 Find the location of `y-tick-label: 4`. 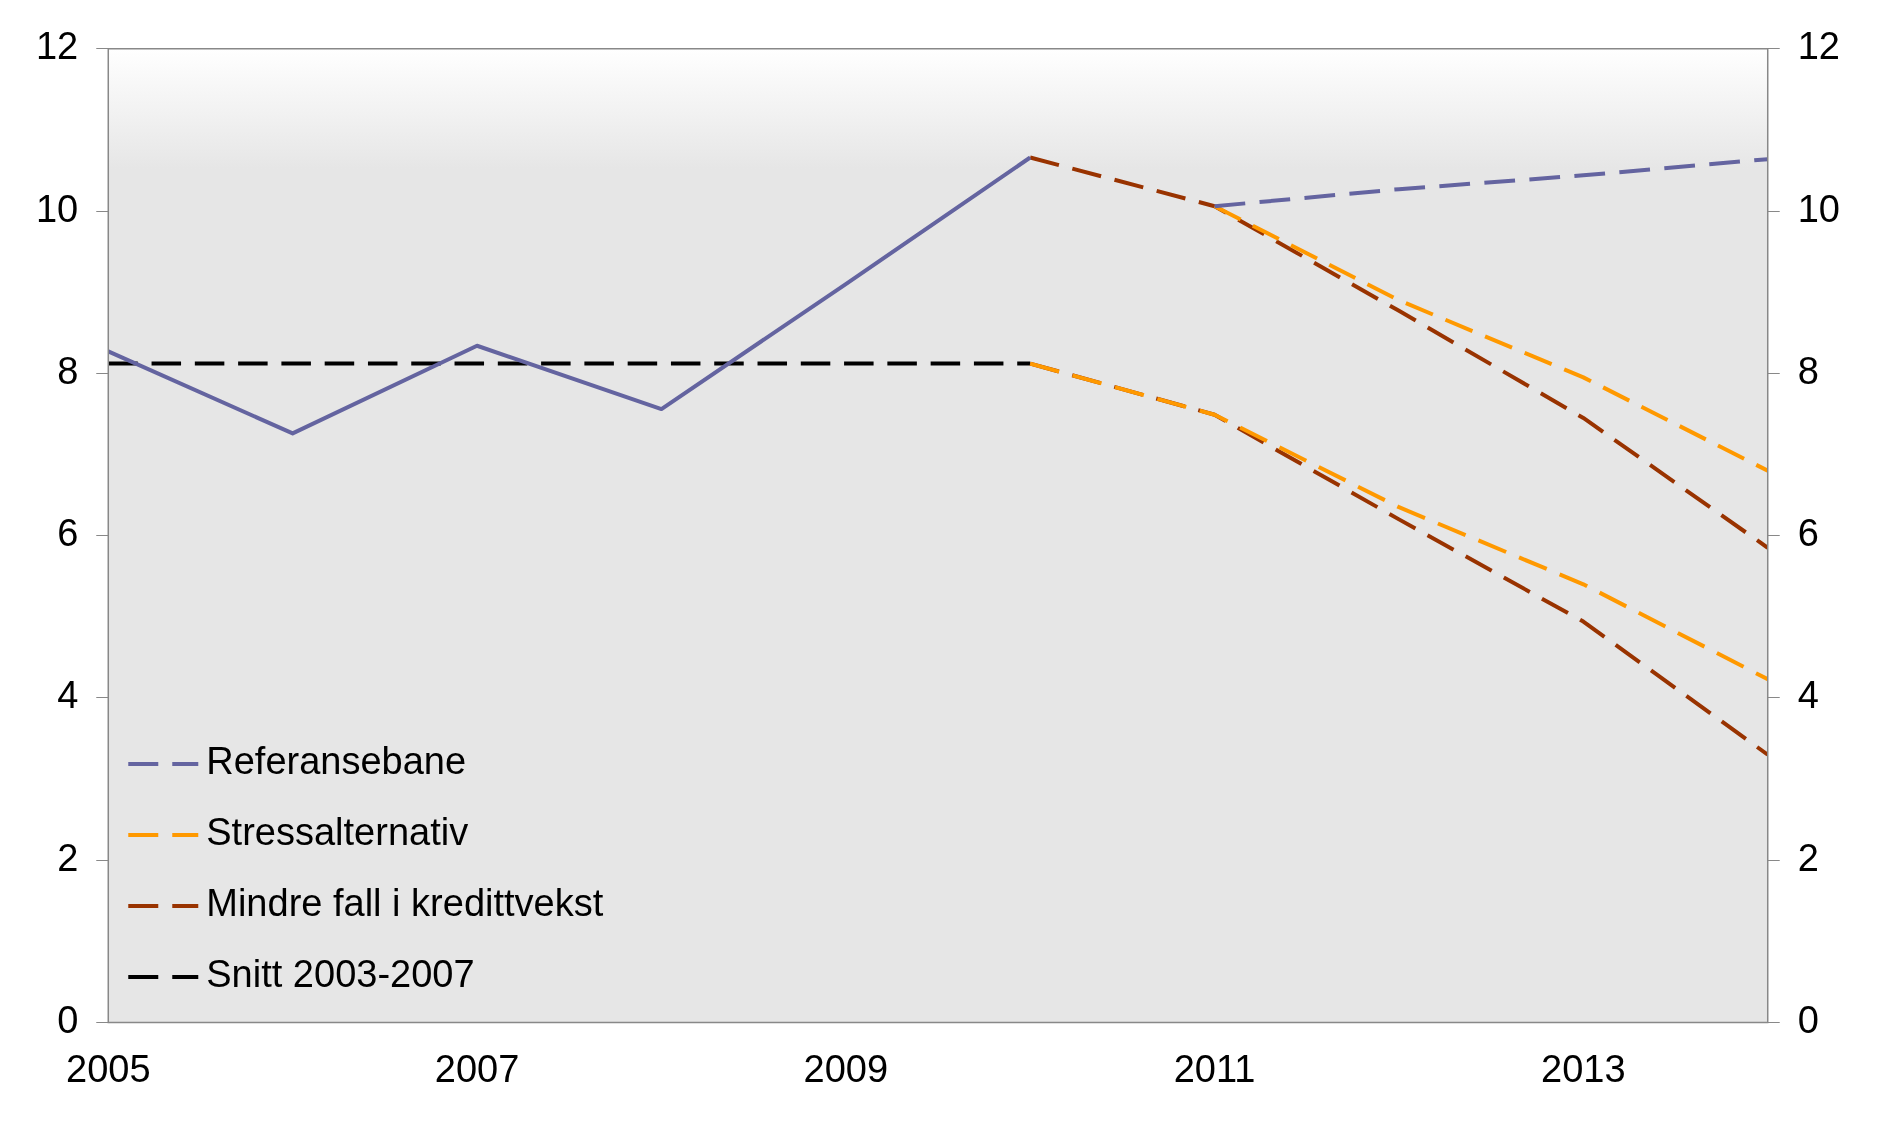

y-tick-label: 4 is located at coordinates (68, 695).